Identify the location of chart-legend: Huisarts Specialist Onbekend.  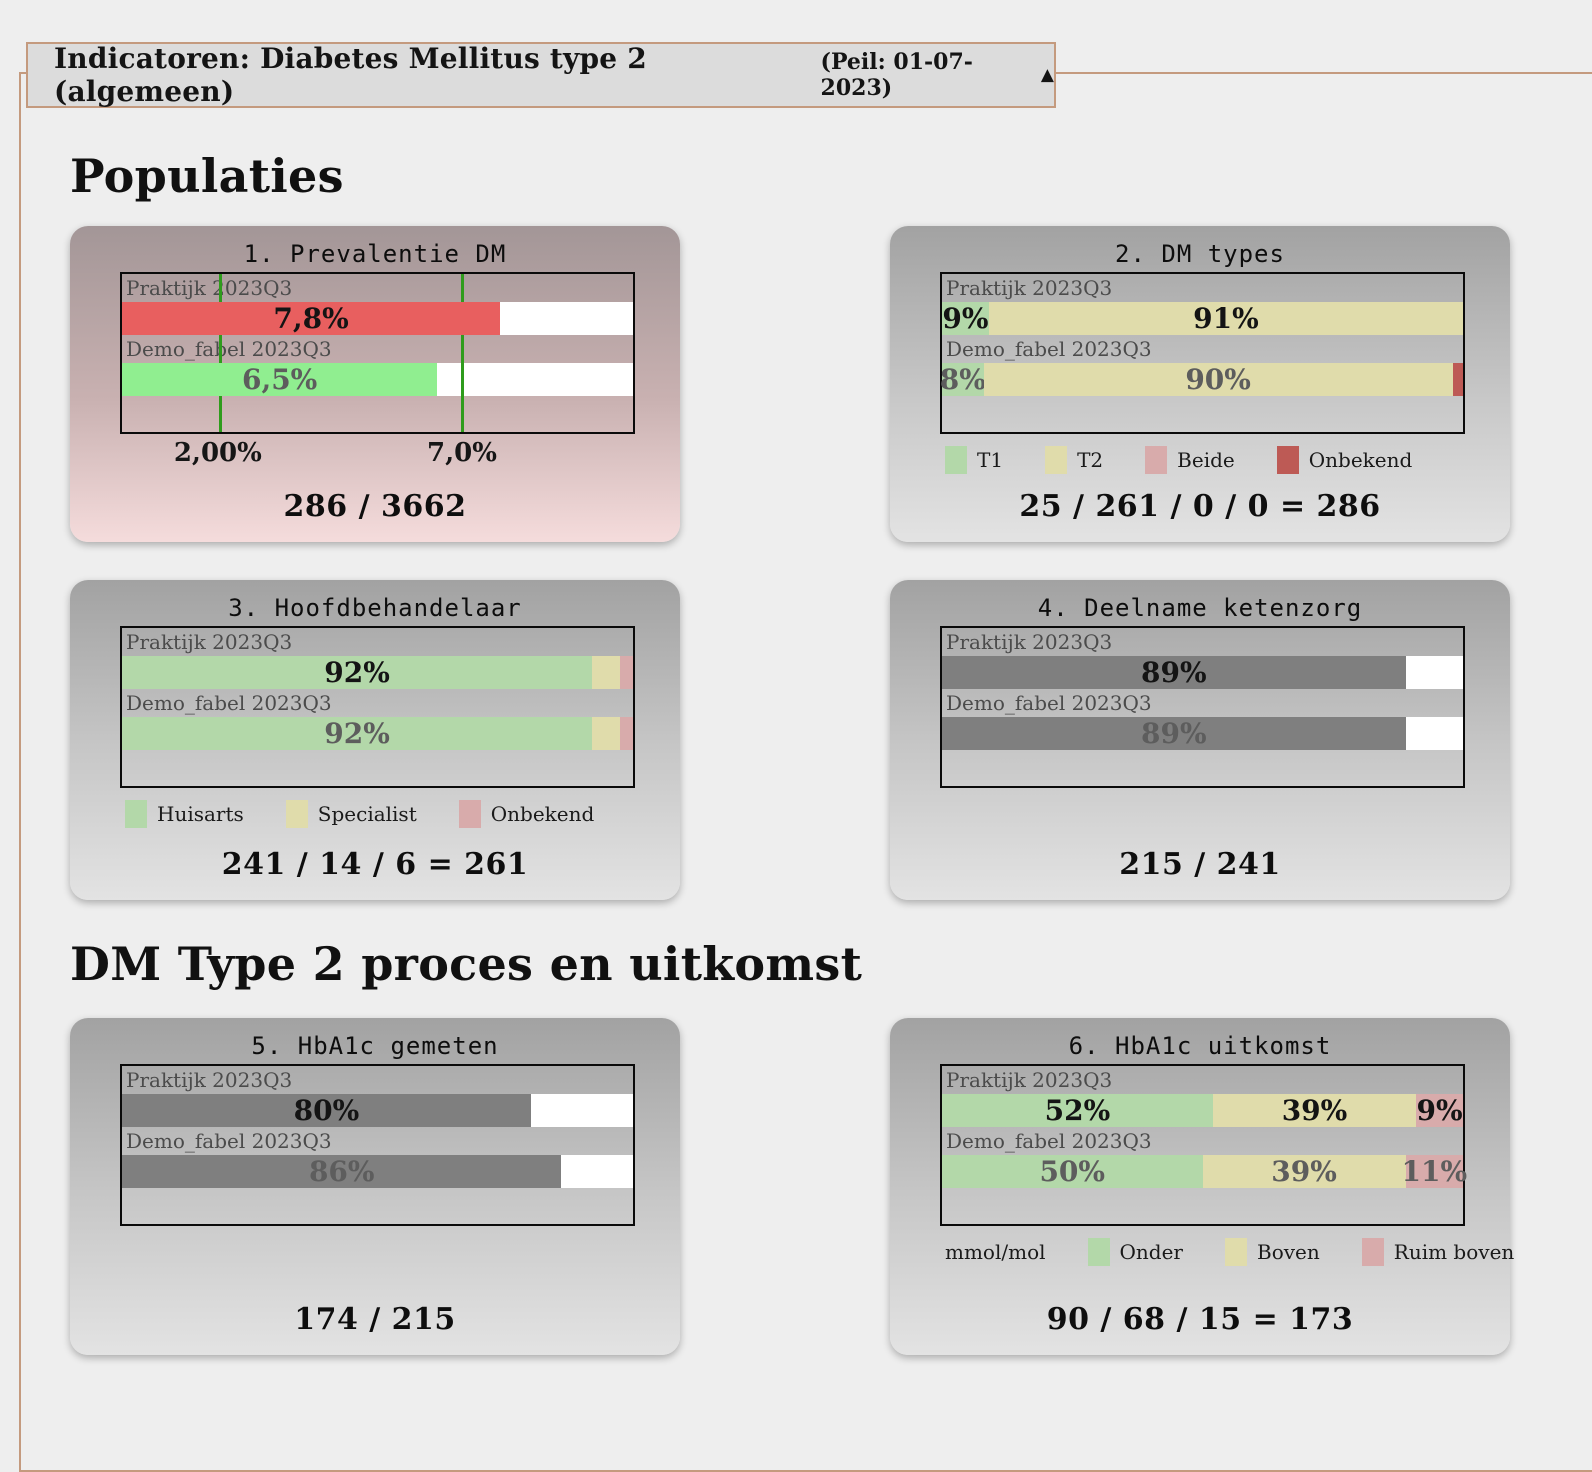
(402, 814).